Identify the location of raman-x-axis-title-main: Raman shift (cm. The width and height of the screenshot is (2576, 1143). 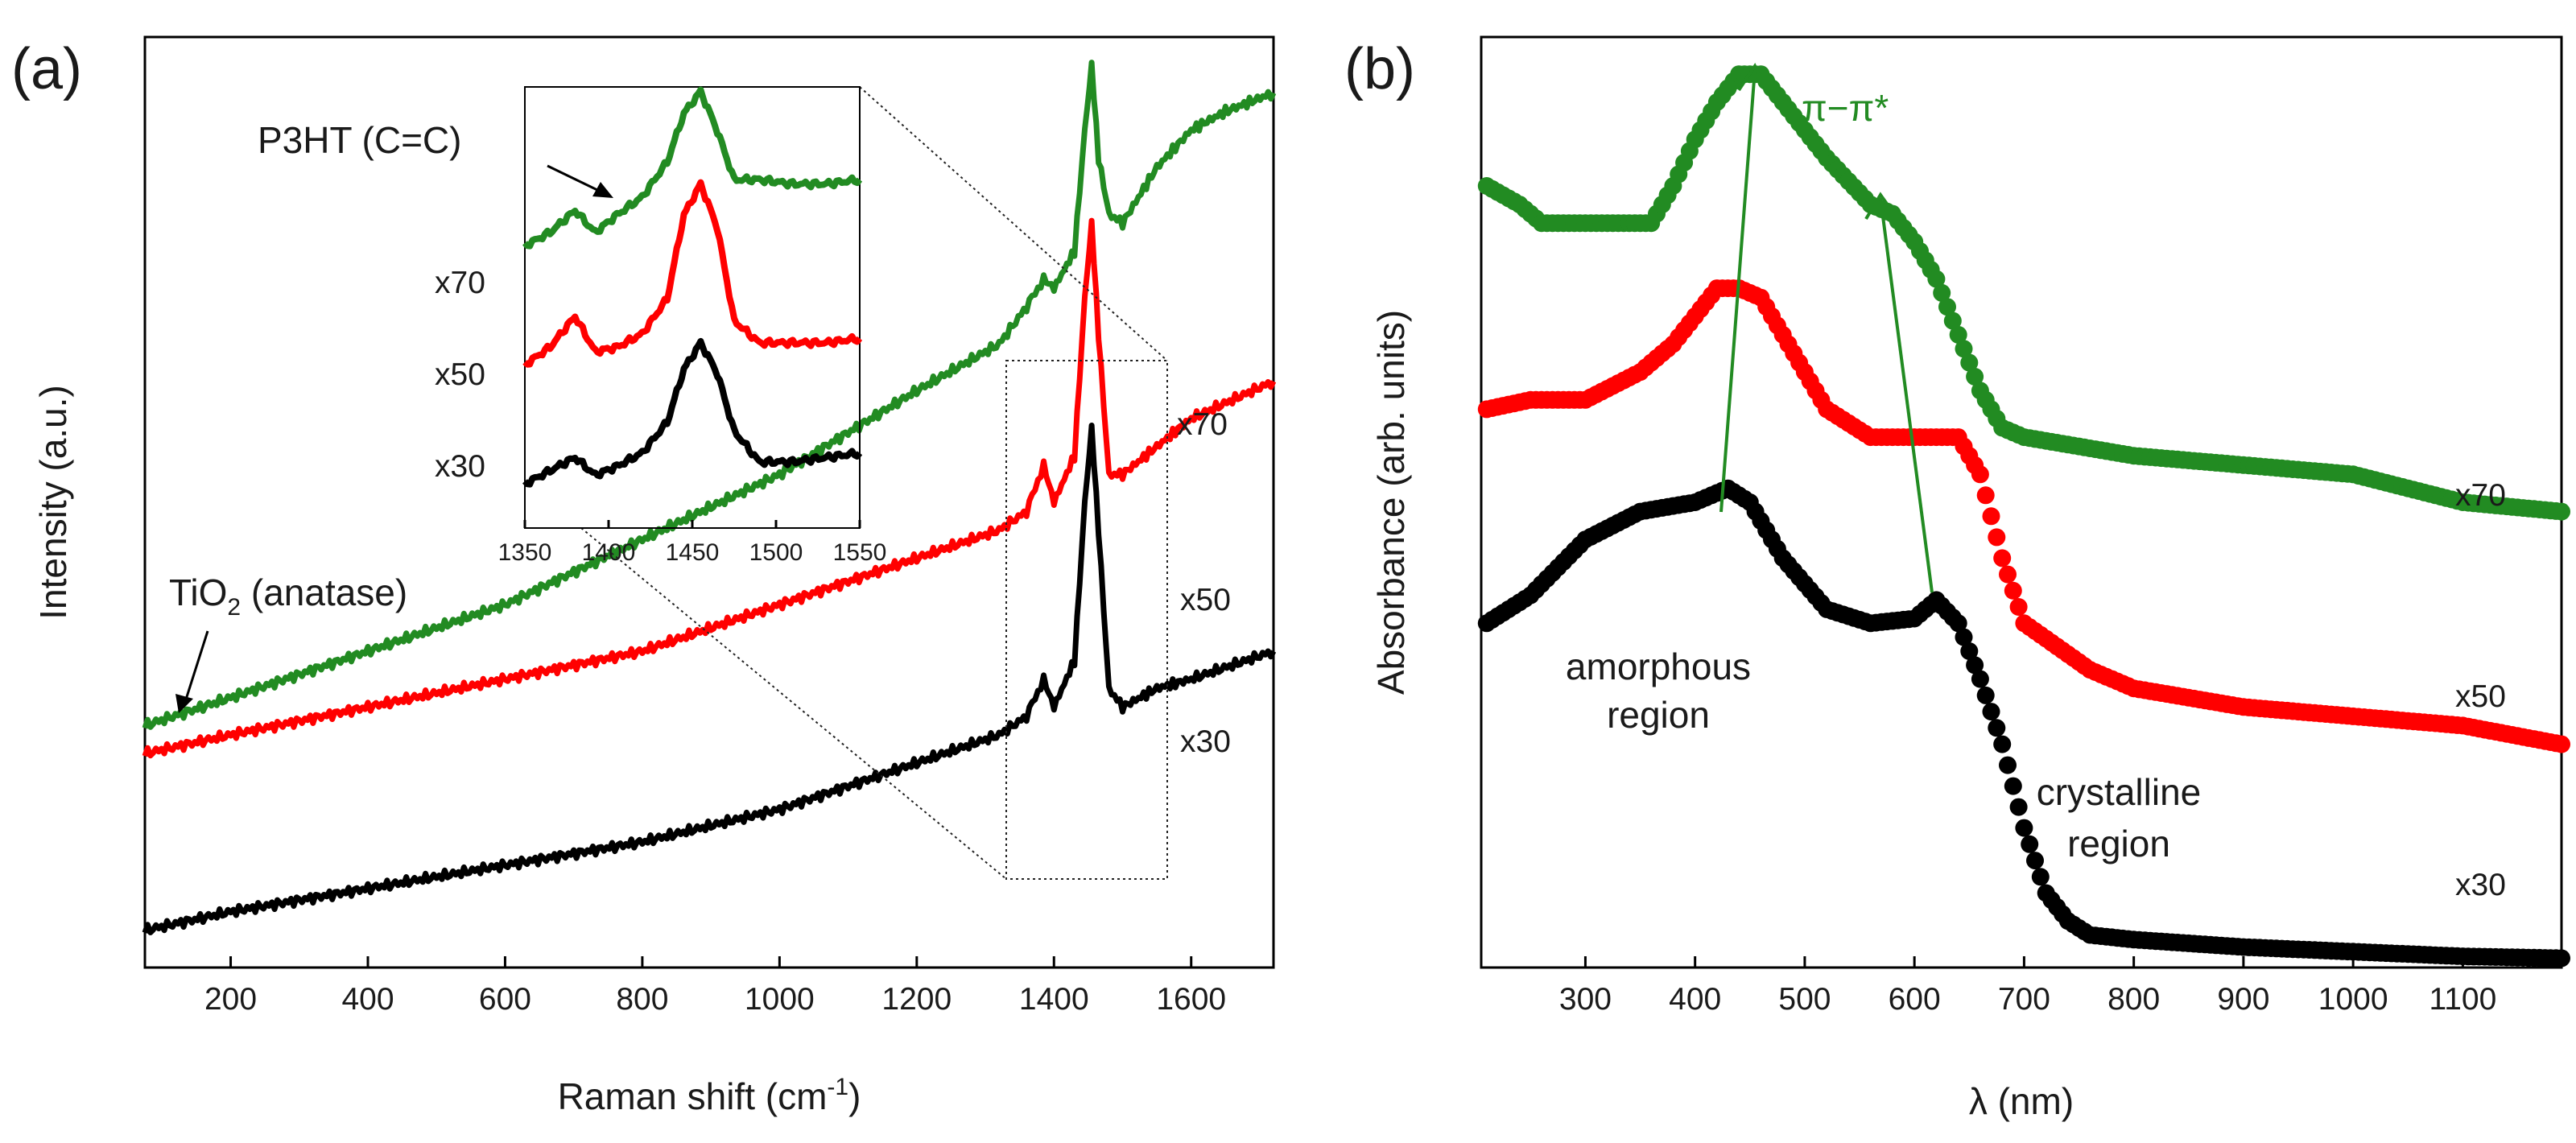
(693, 1096).